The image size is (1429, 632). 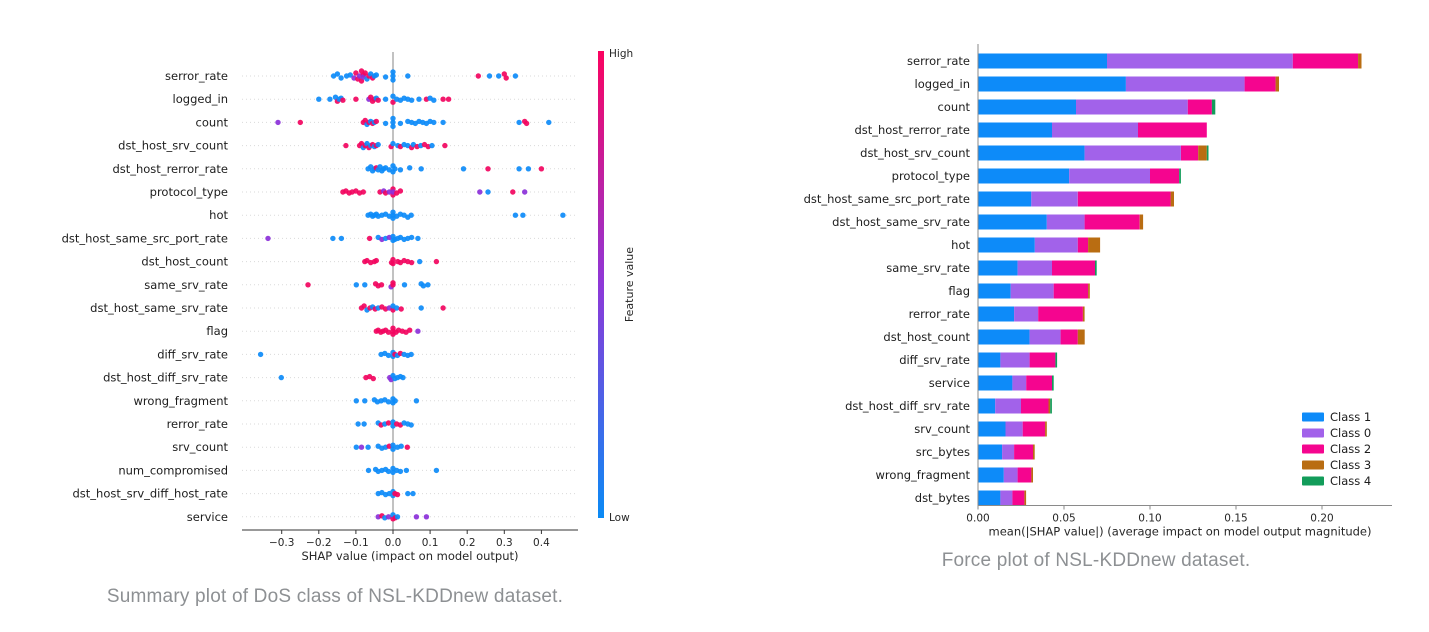 What do you see at coordinates (942, 498) in the screenshot?
I see `feature-label: dst_bytes` at bounding box center [942, 498].